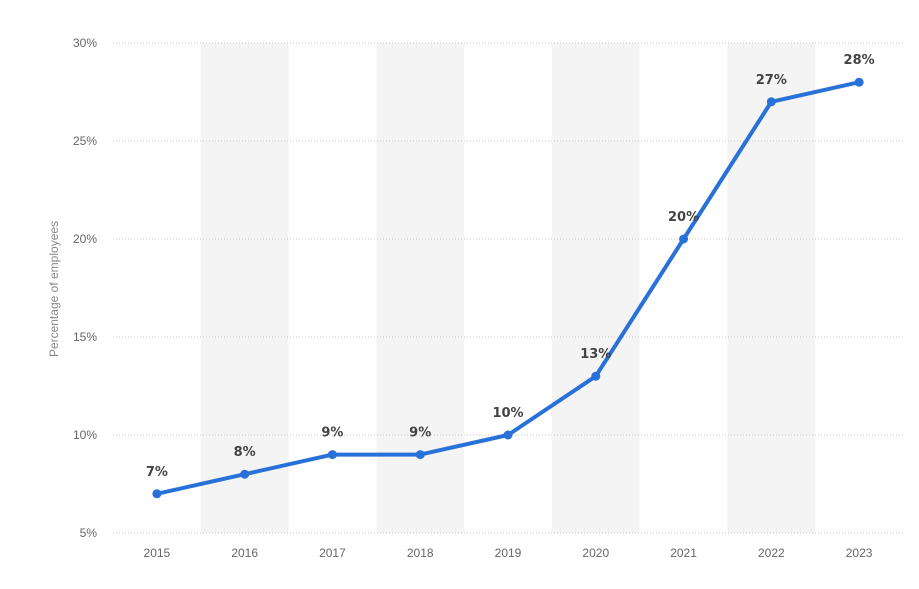 The height and width of the screenshot is (589, 919). I want to click on band-2018, so click(420, 288).